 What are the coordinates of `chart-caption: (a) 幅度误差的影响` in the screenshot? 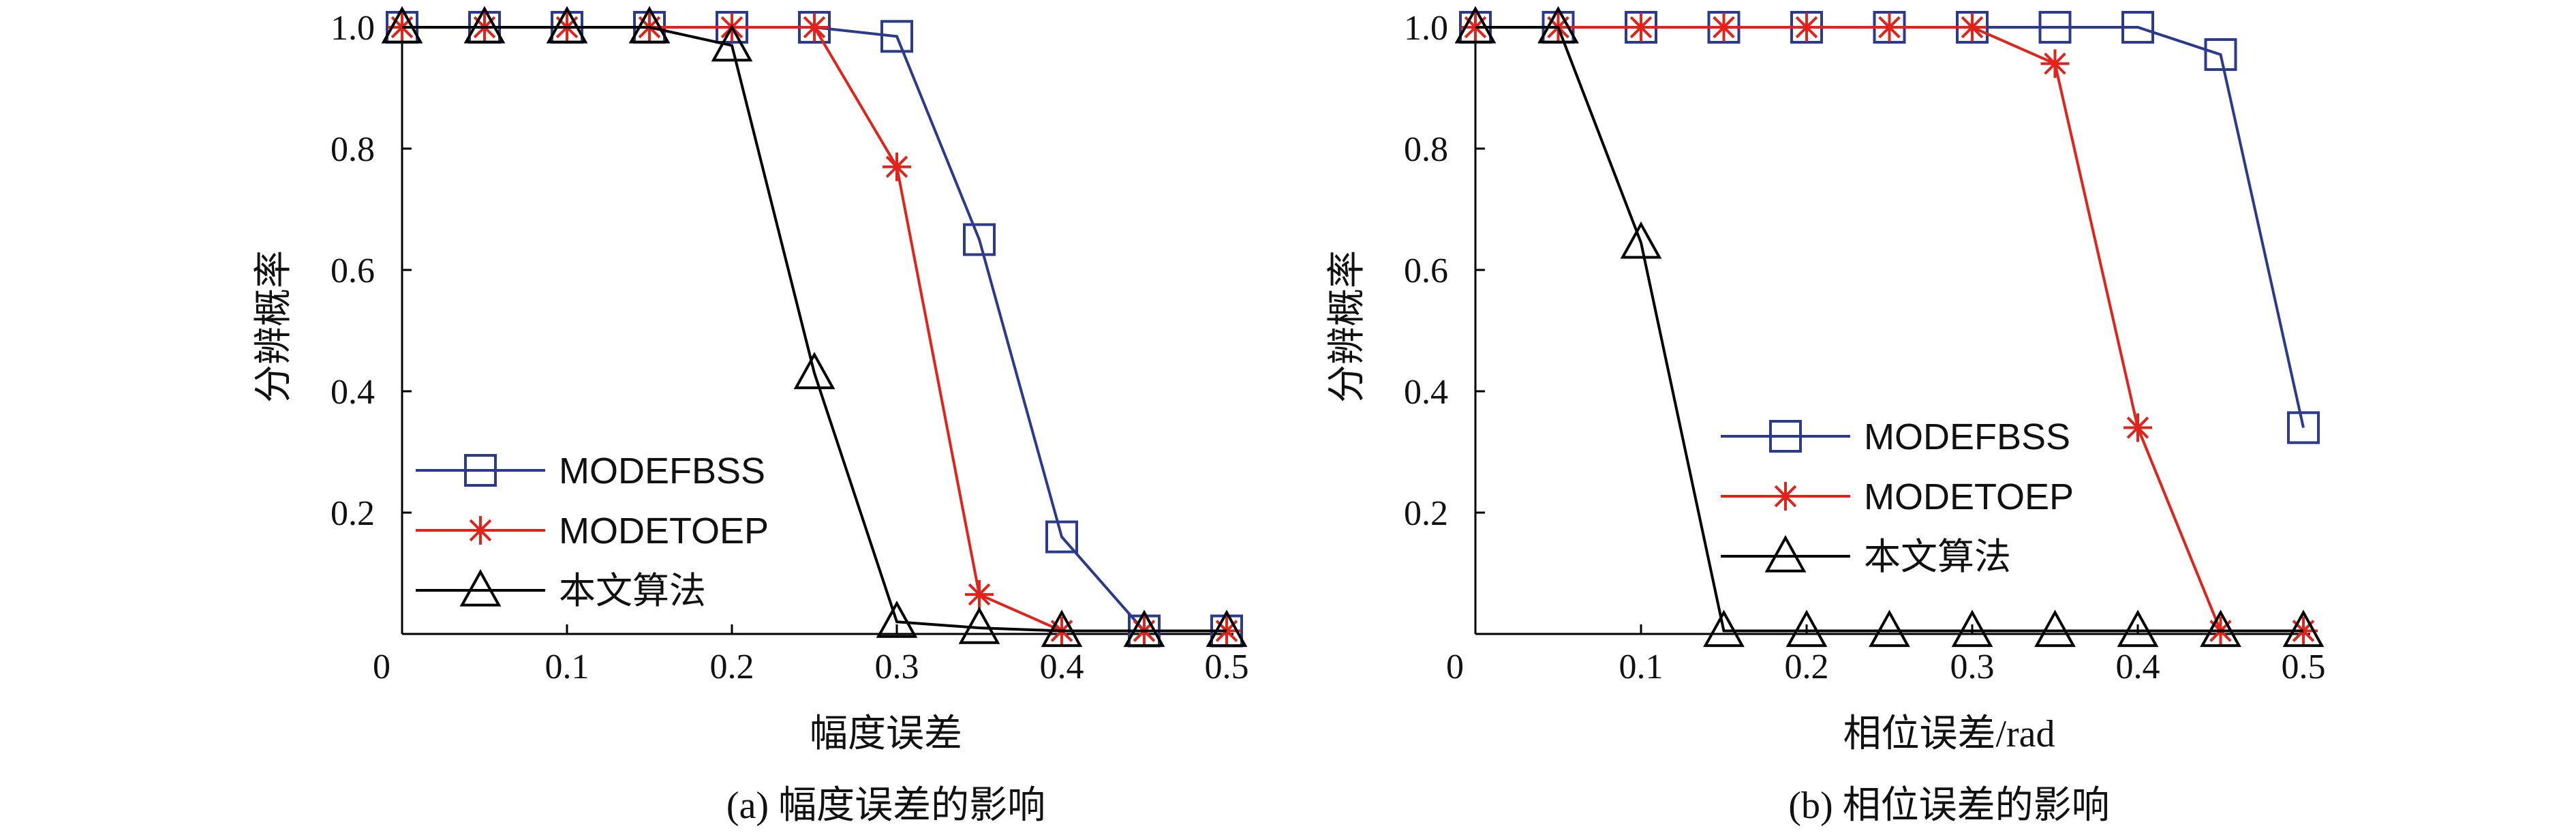 It's located at (885, 806).